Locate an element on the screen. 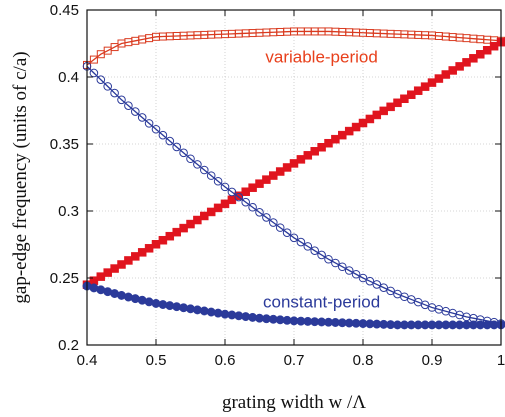 The height and width of the screenshot is (417, 505). y-tick-label: 0.45 is located at coordinates (64, 10).